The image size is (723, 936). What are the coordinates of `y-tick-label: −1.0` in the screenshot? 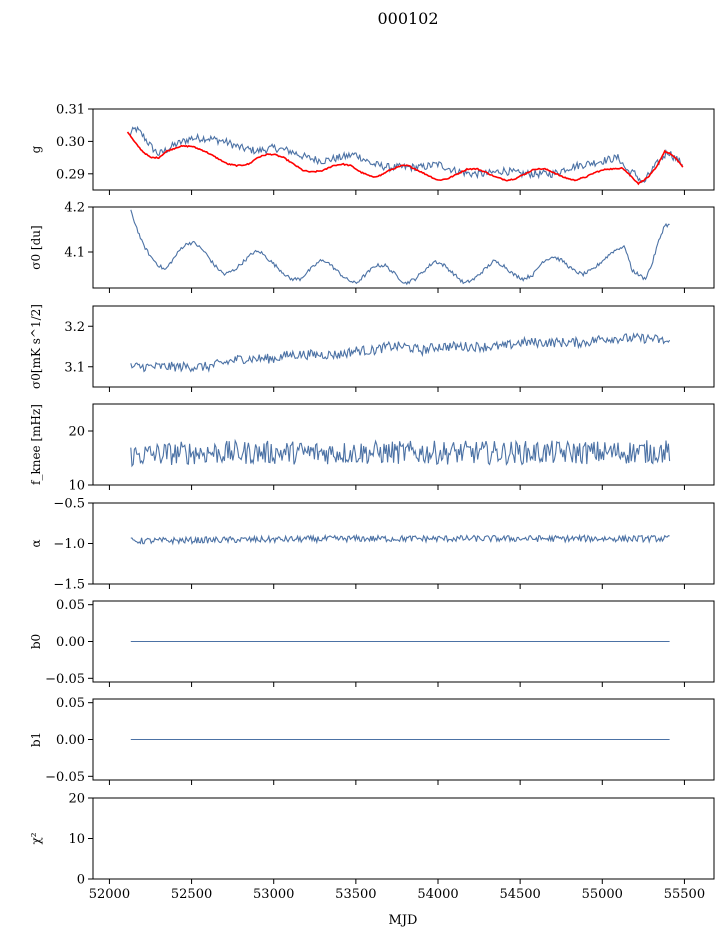 It's located at (69, 544).